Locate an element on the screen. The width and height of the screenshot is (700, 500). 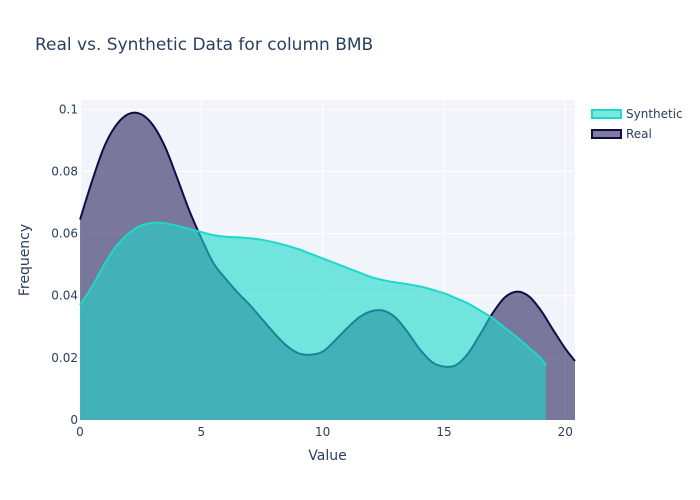
y-axis-title: Frequency is located at coordinates (25, 260).